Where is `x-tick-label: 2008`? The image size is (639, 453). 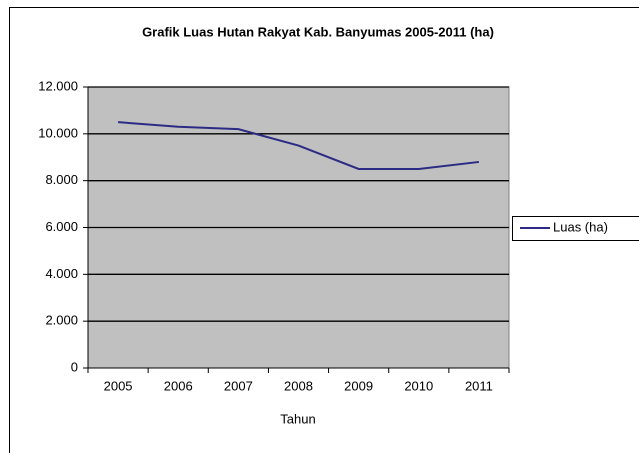 x-tick-label: 2008 is located at coordinates (298, 385).